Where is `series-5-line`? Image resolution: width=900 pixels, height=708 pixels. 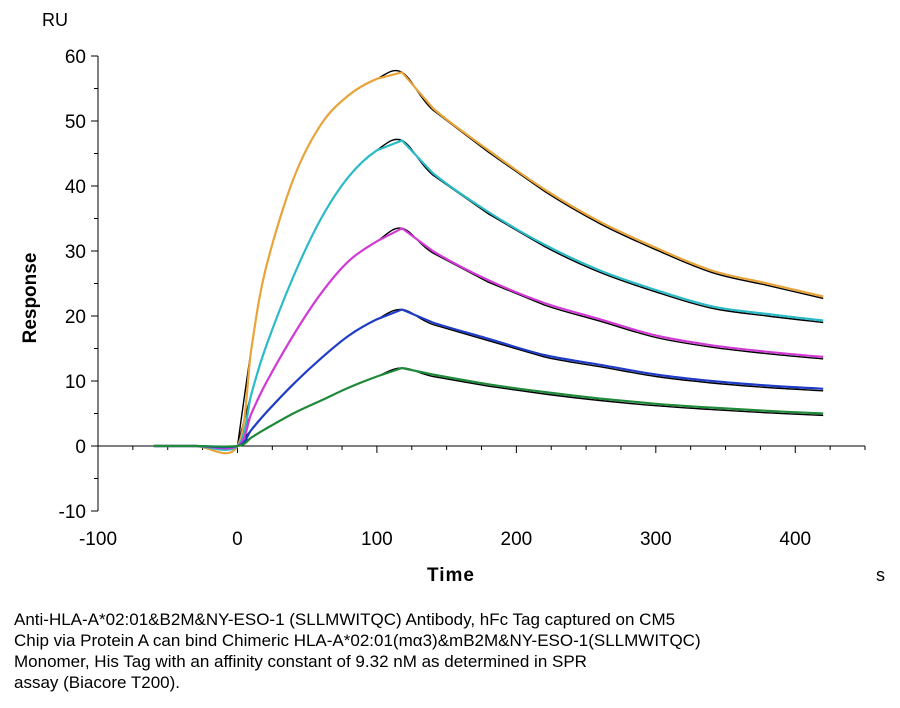
series-5-line is located at coordinates (488, 407).